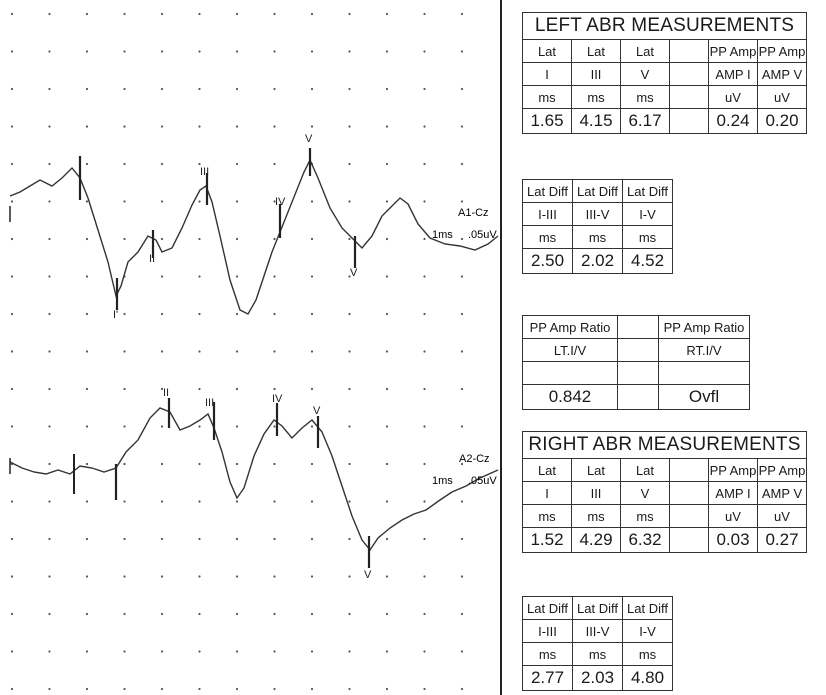 This screenshot has height=695, width=826. Describe the element at coordinates (570, 397) in the screenshot. I see `value-cell: 0.842` at that location.